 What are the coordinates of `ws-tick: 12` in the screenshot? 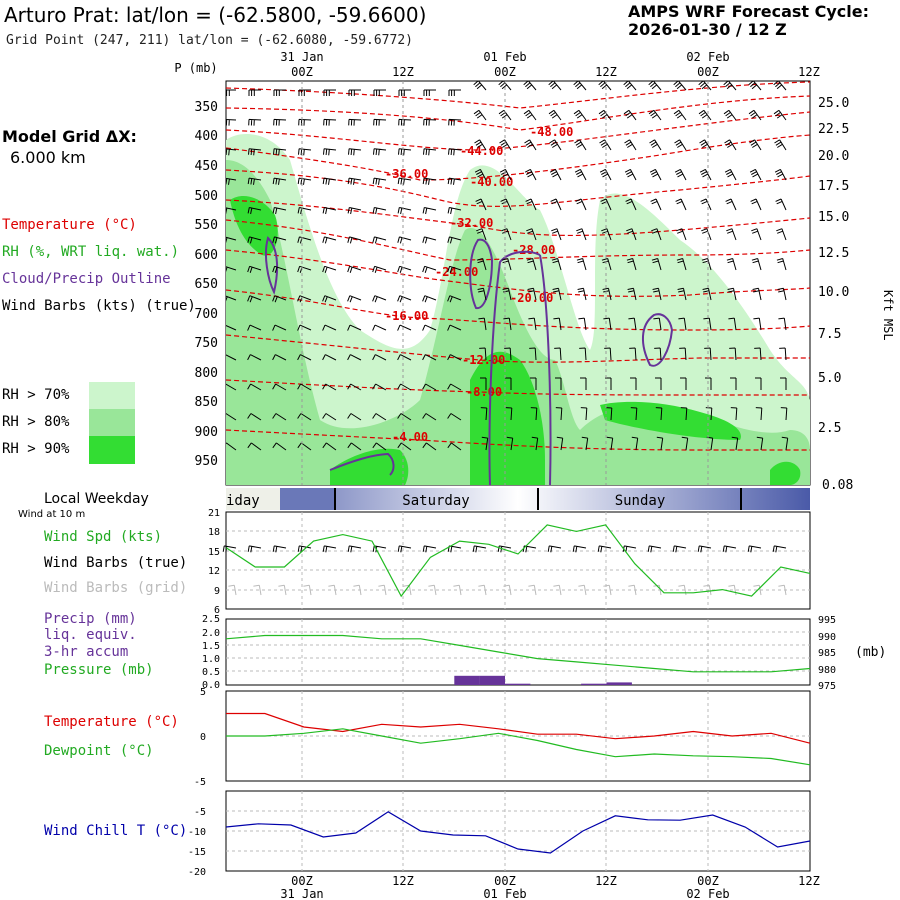 It's located at (214, 571).